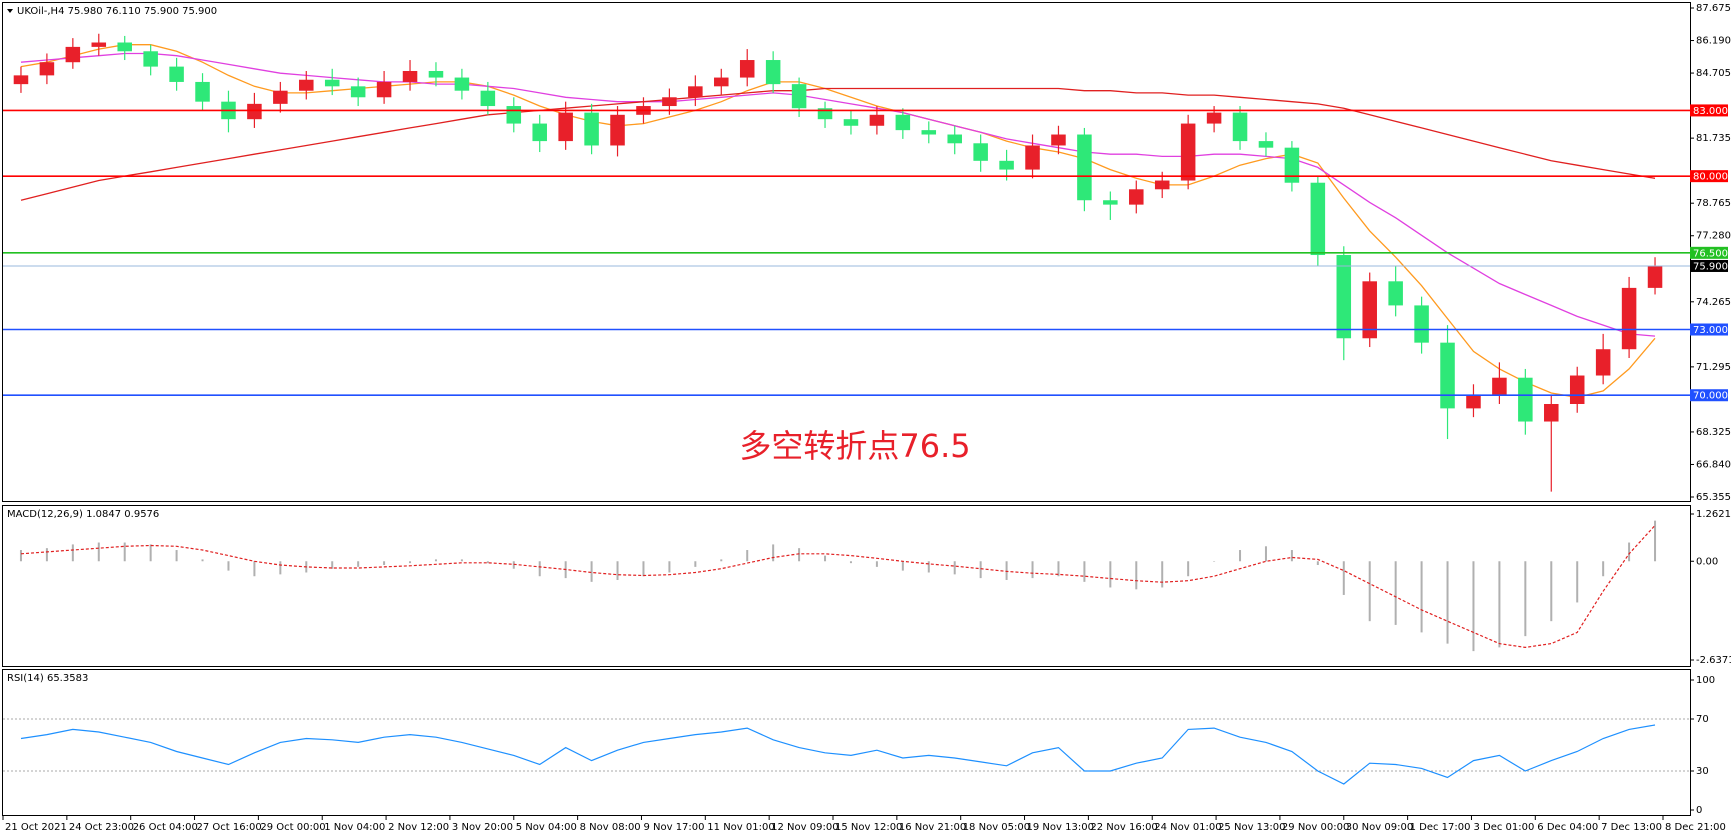 The width and height of the screenshot is (1731, 836). Describe the element at coordinates (1710, 266) in the screenshot. I see `price-level-label: 75.900` at that location.